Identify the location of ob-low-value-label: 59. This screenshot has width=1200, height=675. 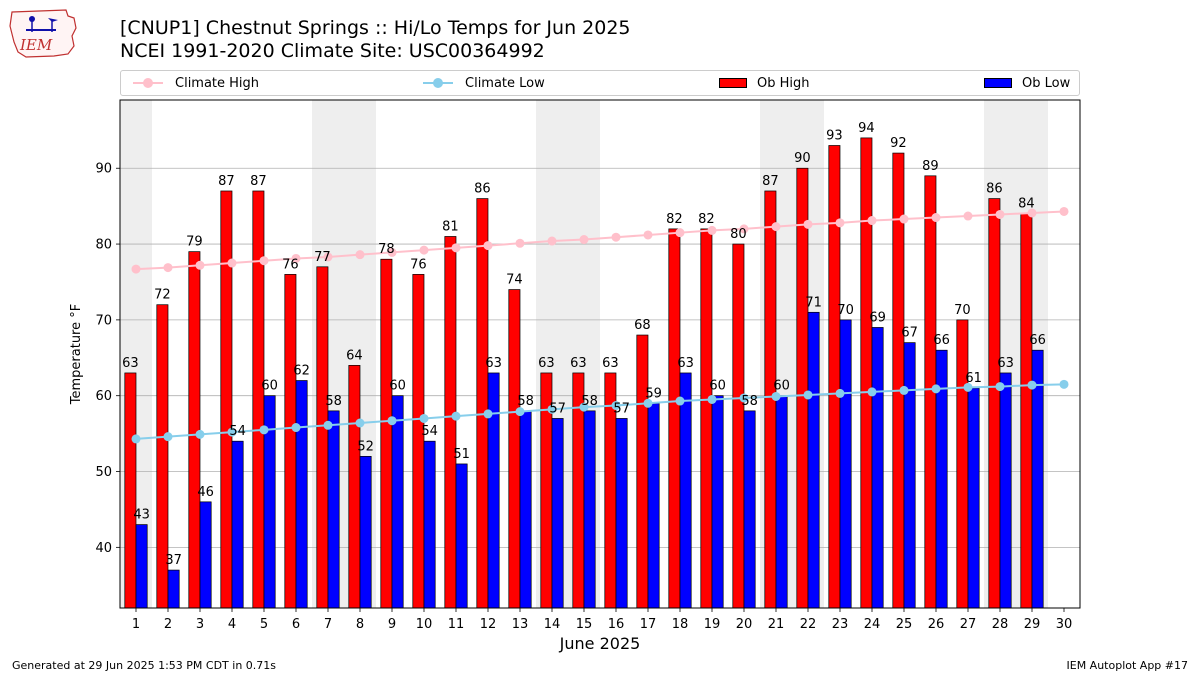
(653, 393).